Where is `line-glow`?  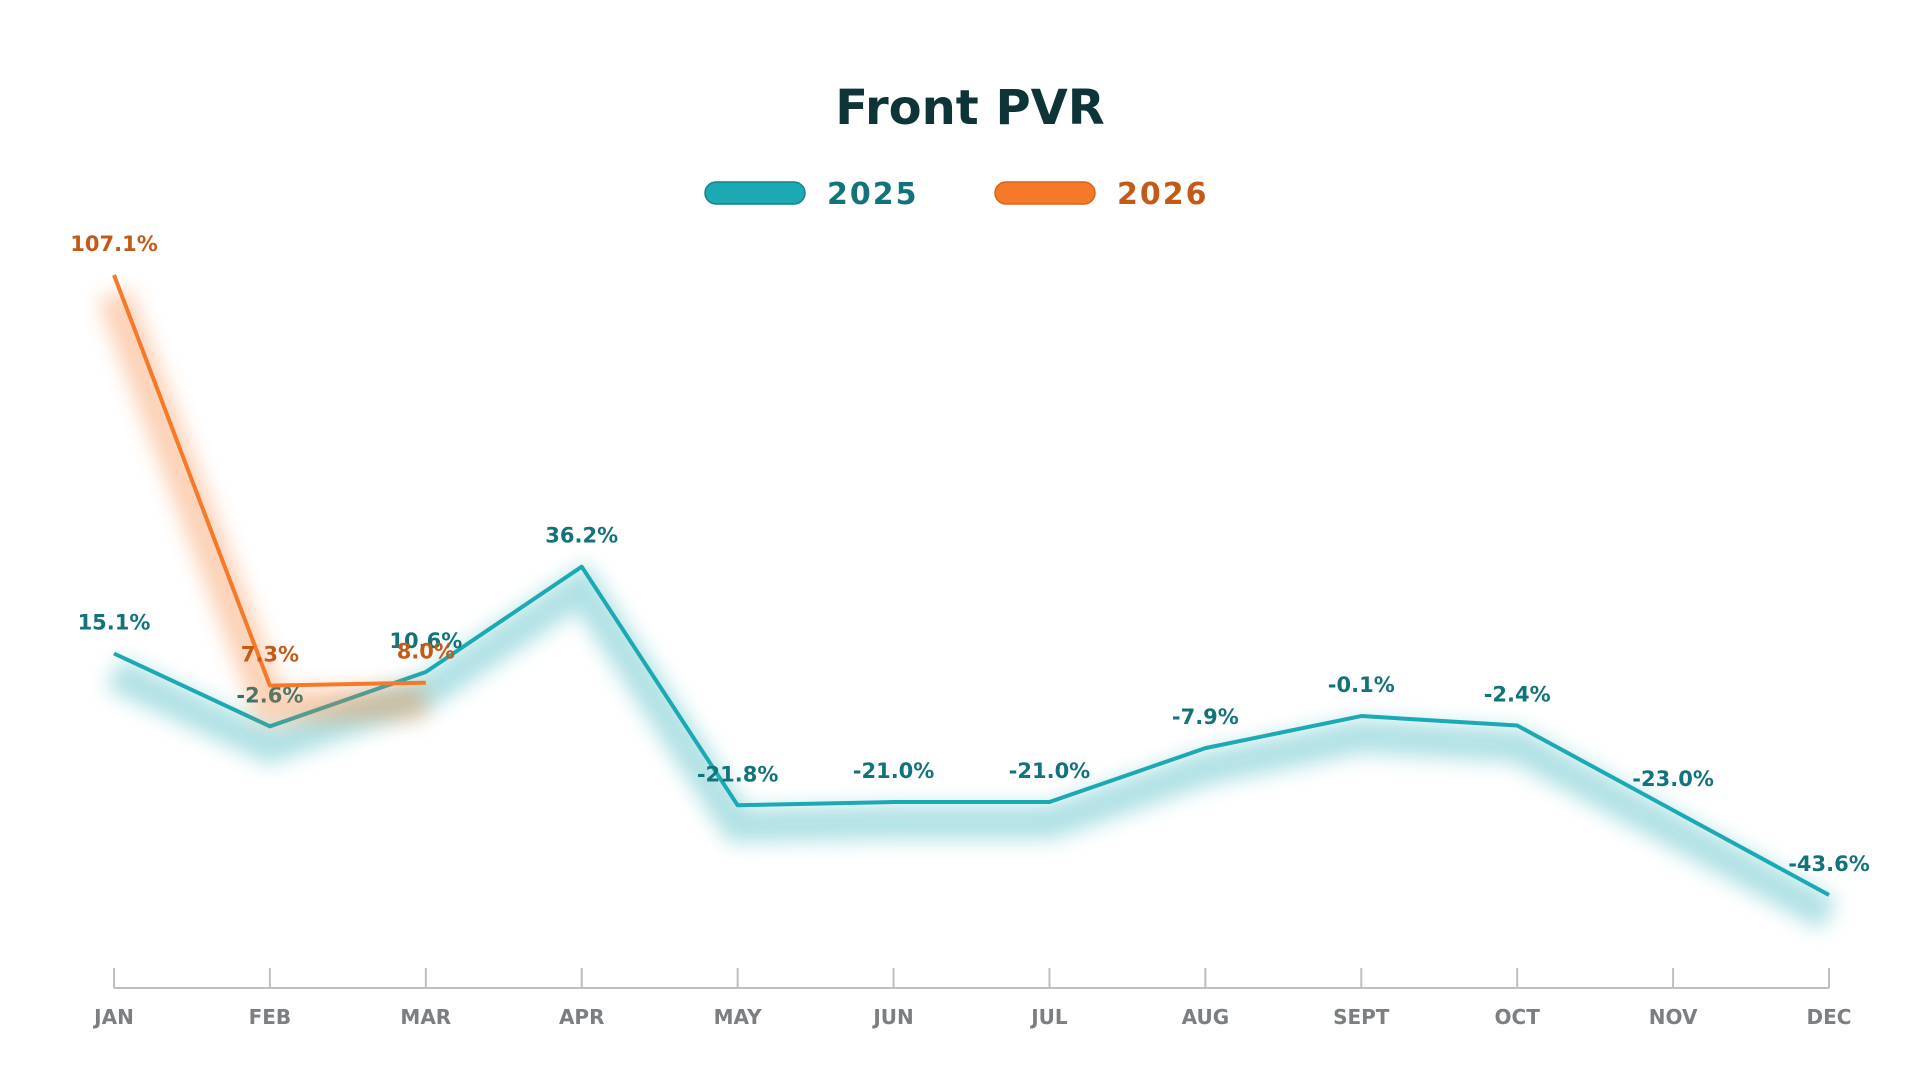
line-glow is located at coordinates (262, 505).